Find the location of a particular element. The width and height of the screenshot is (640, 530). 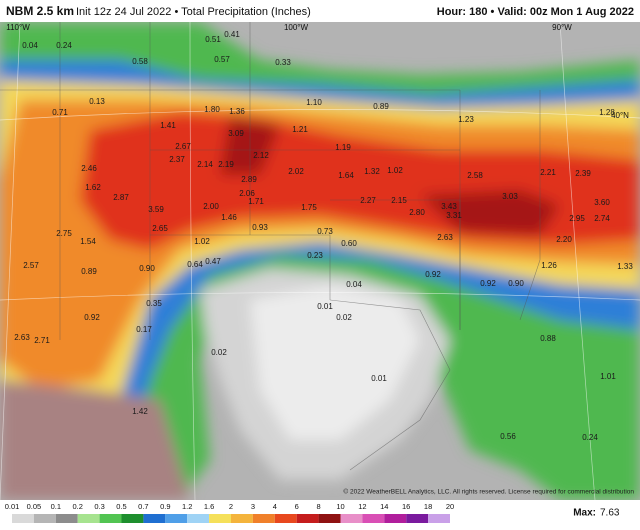

point-value: 1.26 is located at coordinates (549, 265).